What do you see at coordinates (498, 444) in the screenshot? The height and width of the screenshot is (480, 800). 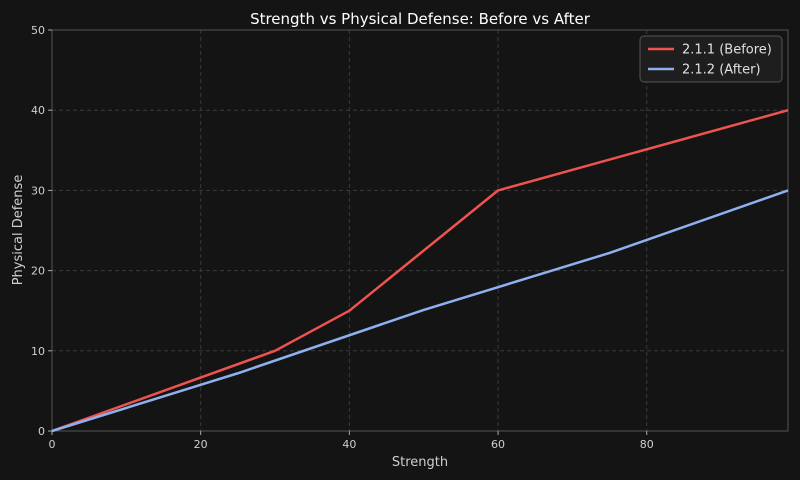 I see `x-tick-label: 60` at bounding box center [498, 444].